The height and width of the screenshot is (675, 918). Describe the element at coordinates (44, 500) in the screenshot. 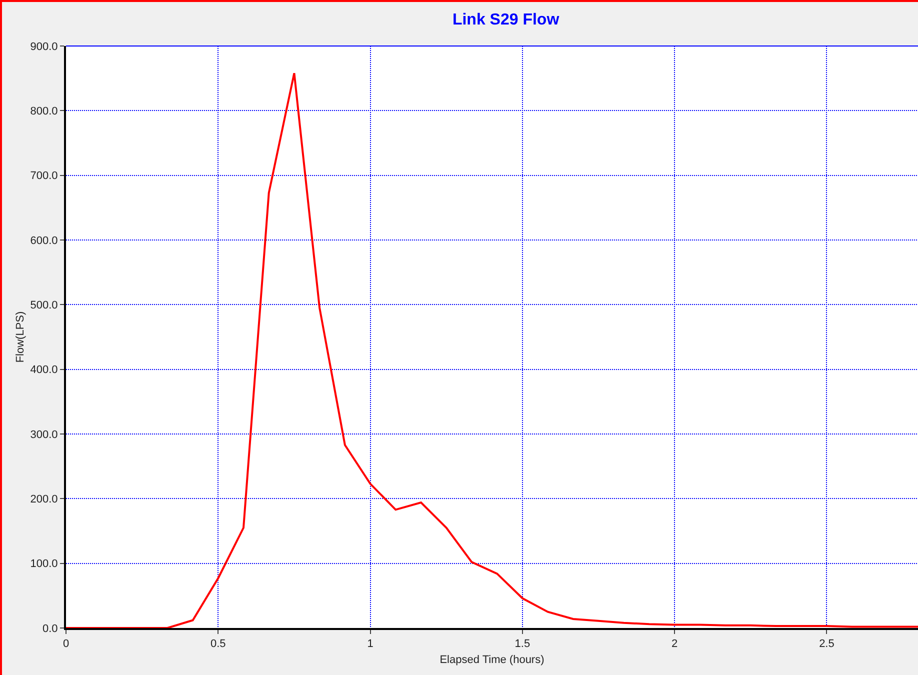

I see `y-tick-label: 200.0` at that location.